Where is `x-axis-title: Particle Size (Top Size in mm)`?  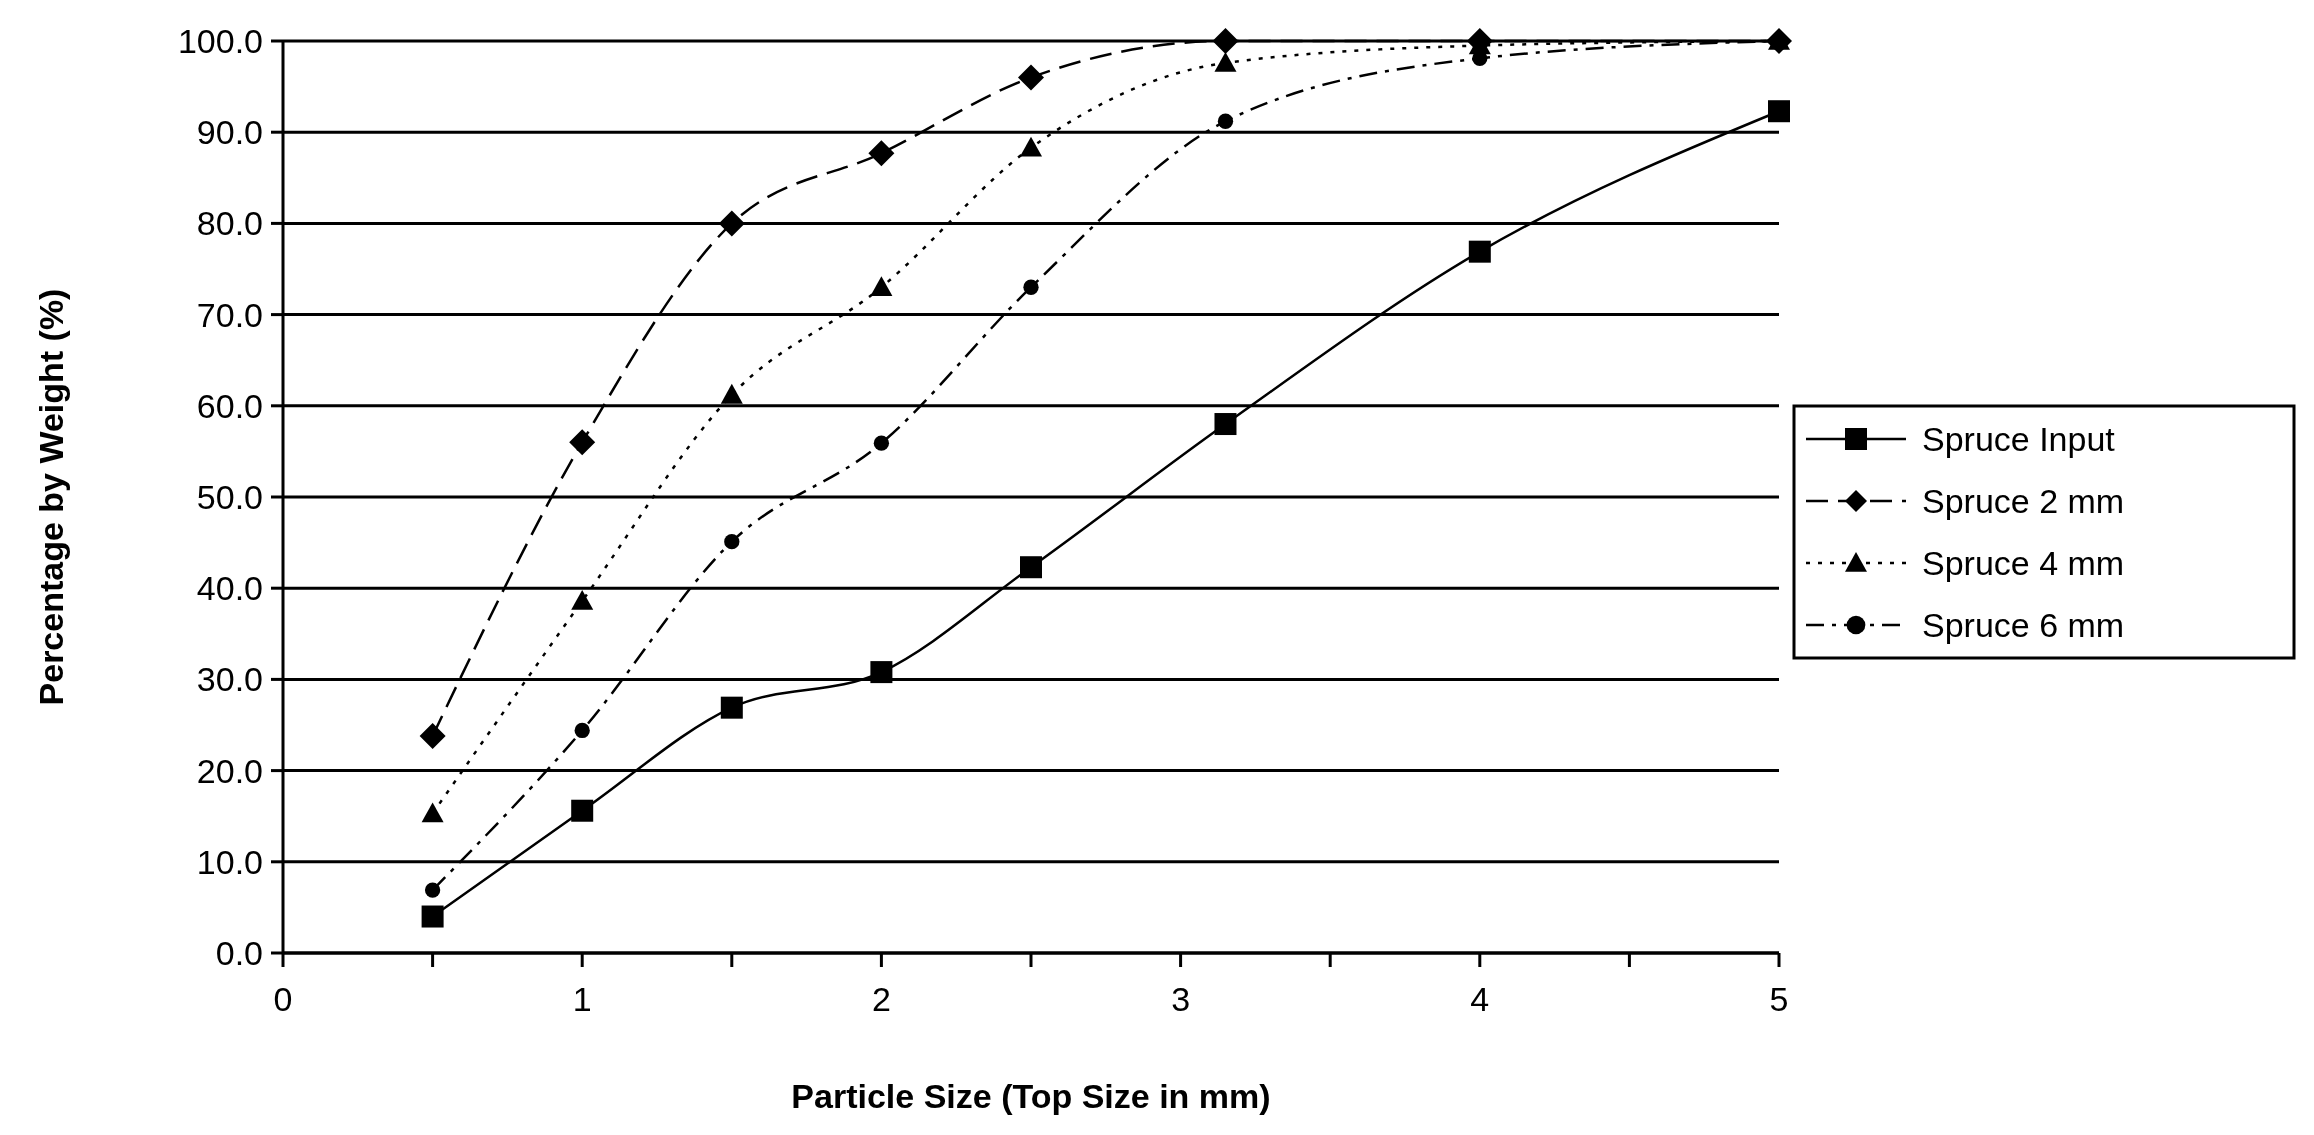 x-axis-title: Particle Size (Top Size in mm) is located at coordinates (1031, 1096).